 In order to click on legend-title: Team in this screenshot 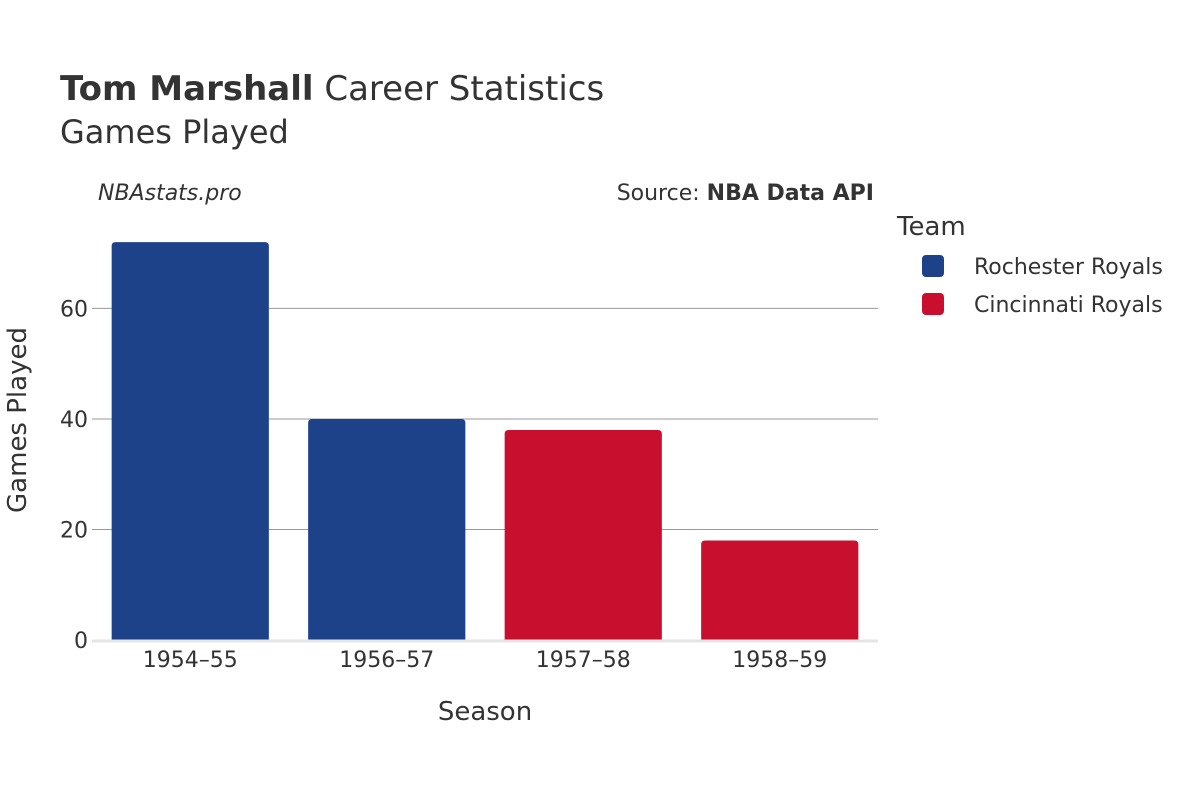, I will do `click(931, 227)`.